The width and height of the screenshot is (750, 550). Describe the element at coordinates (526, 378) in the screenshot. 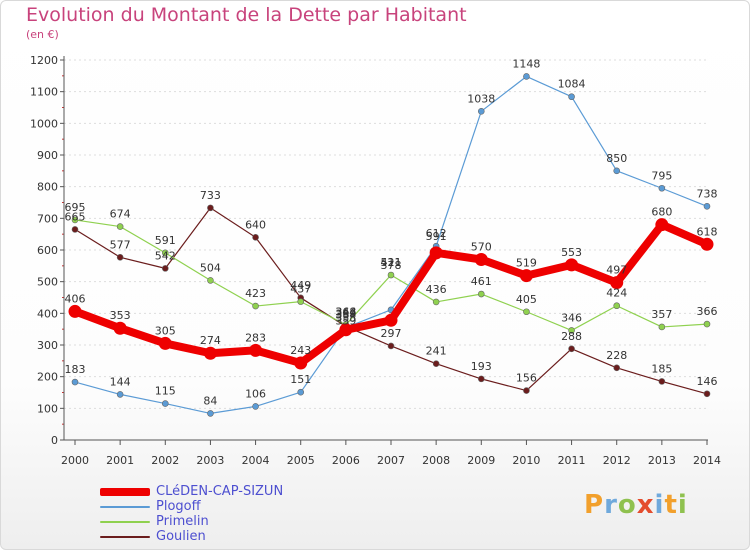

I see `data-label: 156` at that location.